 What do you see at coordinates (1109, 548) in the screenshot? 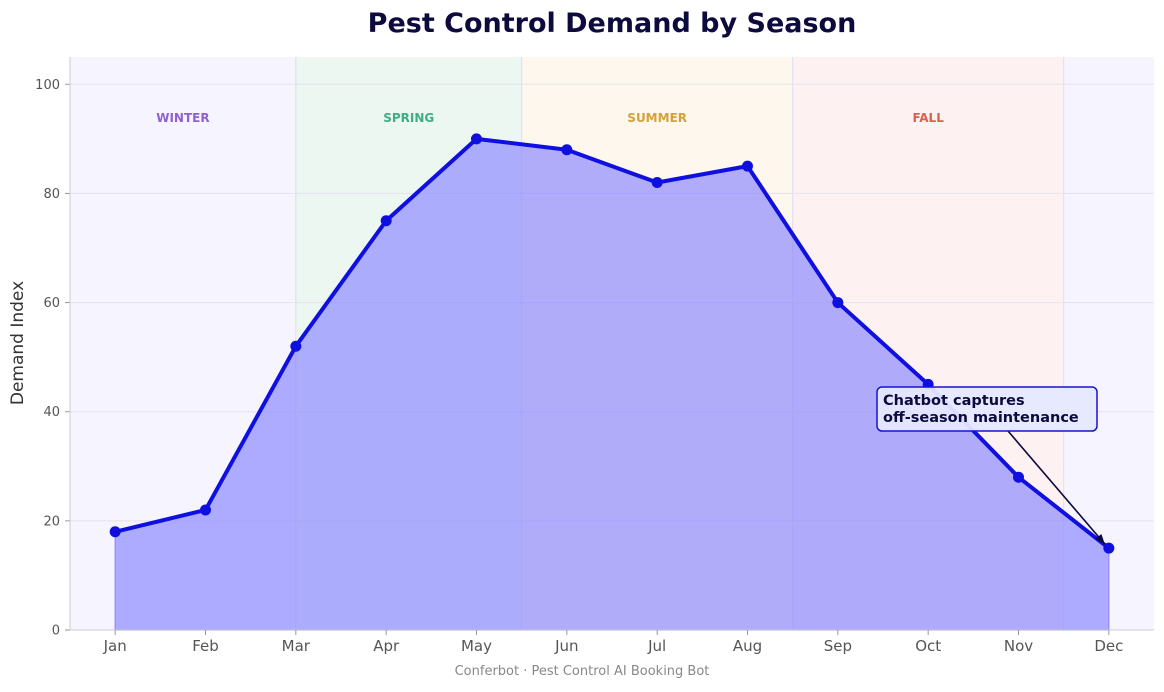
I see `data-point-dec` at bounding box center [1109, 548].